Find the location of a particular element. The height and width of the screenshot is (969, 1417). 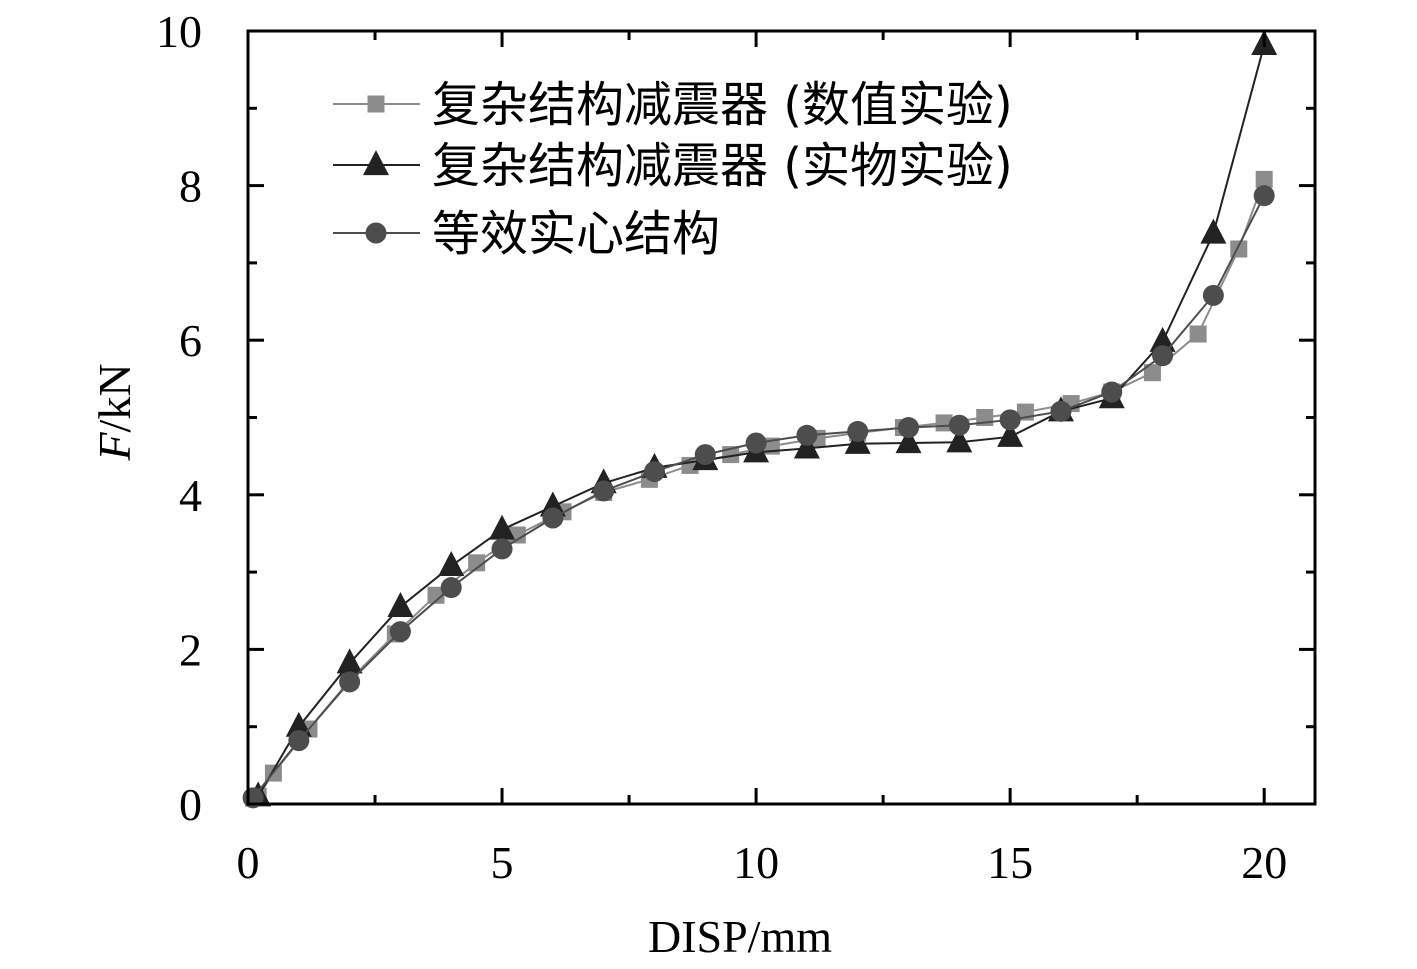

legend-item-triangle: 复杂结构减震器 (实物实验) is located at coordinates (673, 166).